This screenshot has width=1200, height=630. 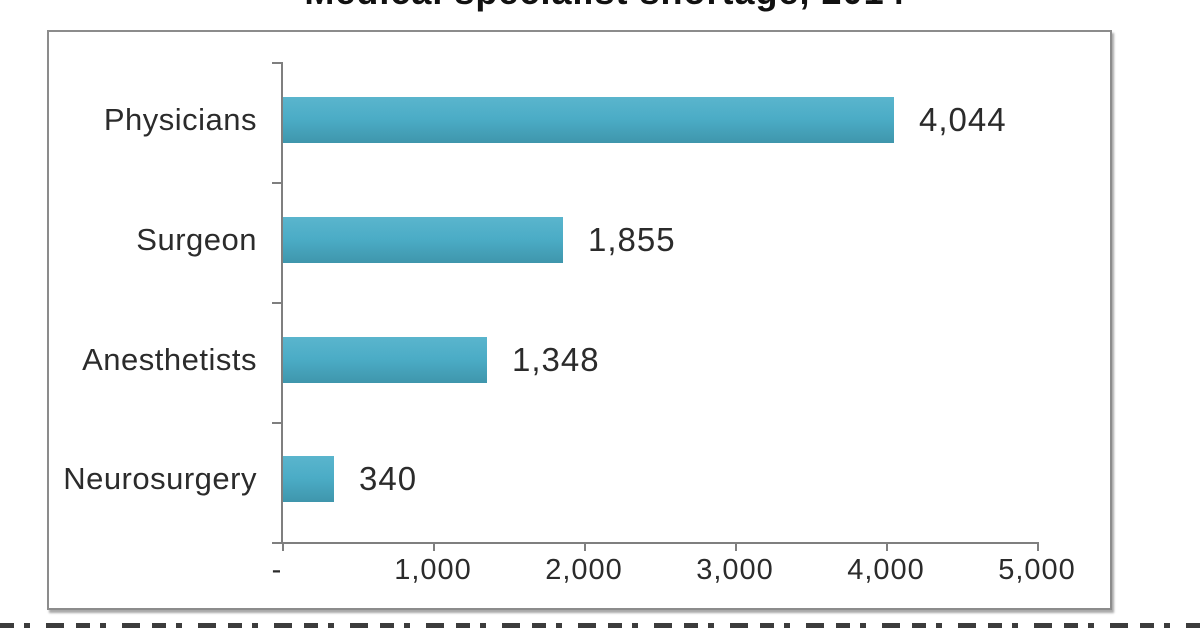 What do you see at coordinates (433, 570) in the screenshot?
I see `x-tick-label: 1,000` at bounding box center [433, 570].